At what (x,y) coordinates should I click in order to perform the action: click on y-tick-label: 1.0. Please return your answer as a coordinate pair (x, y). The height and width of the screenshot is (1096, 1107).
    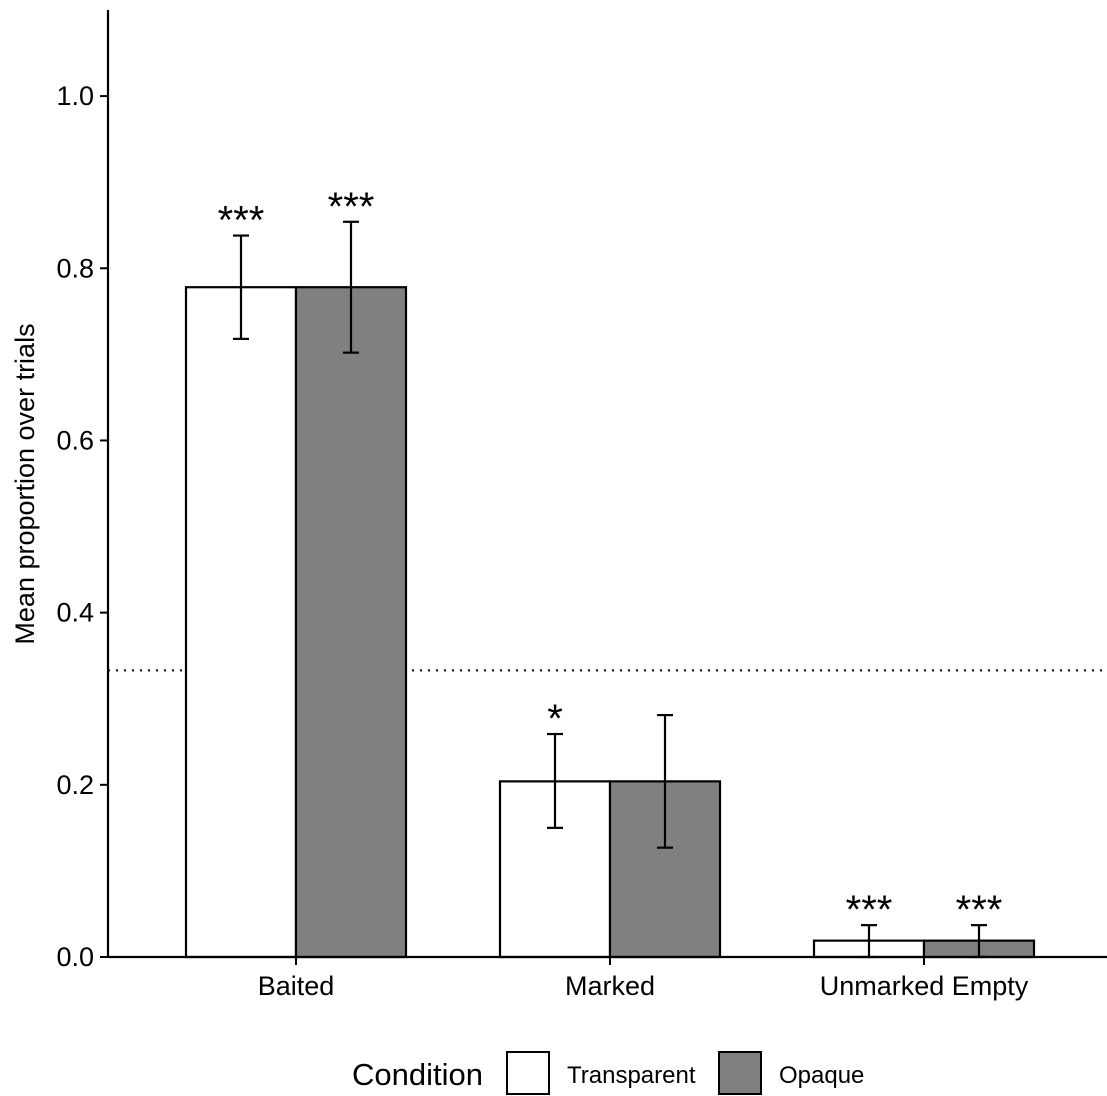
    Looking at the image, I should click on (75, 96).